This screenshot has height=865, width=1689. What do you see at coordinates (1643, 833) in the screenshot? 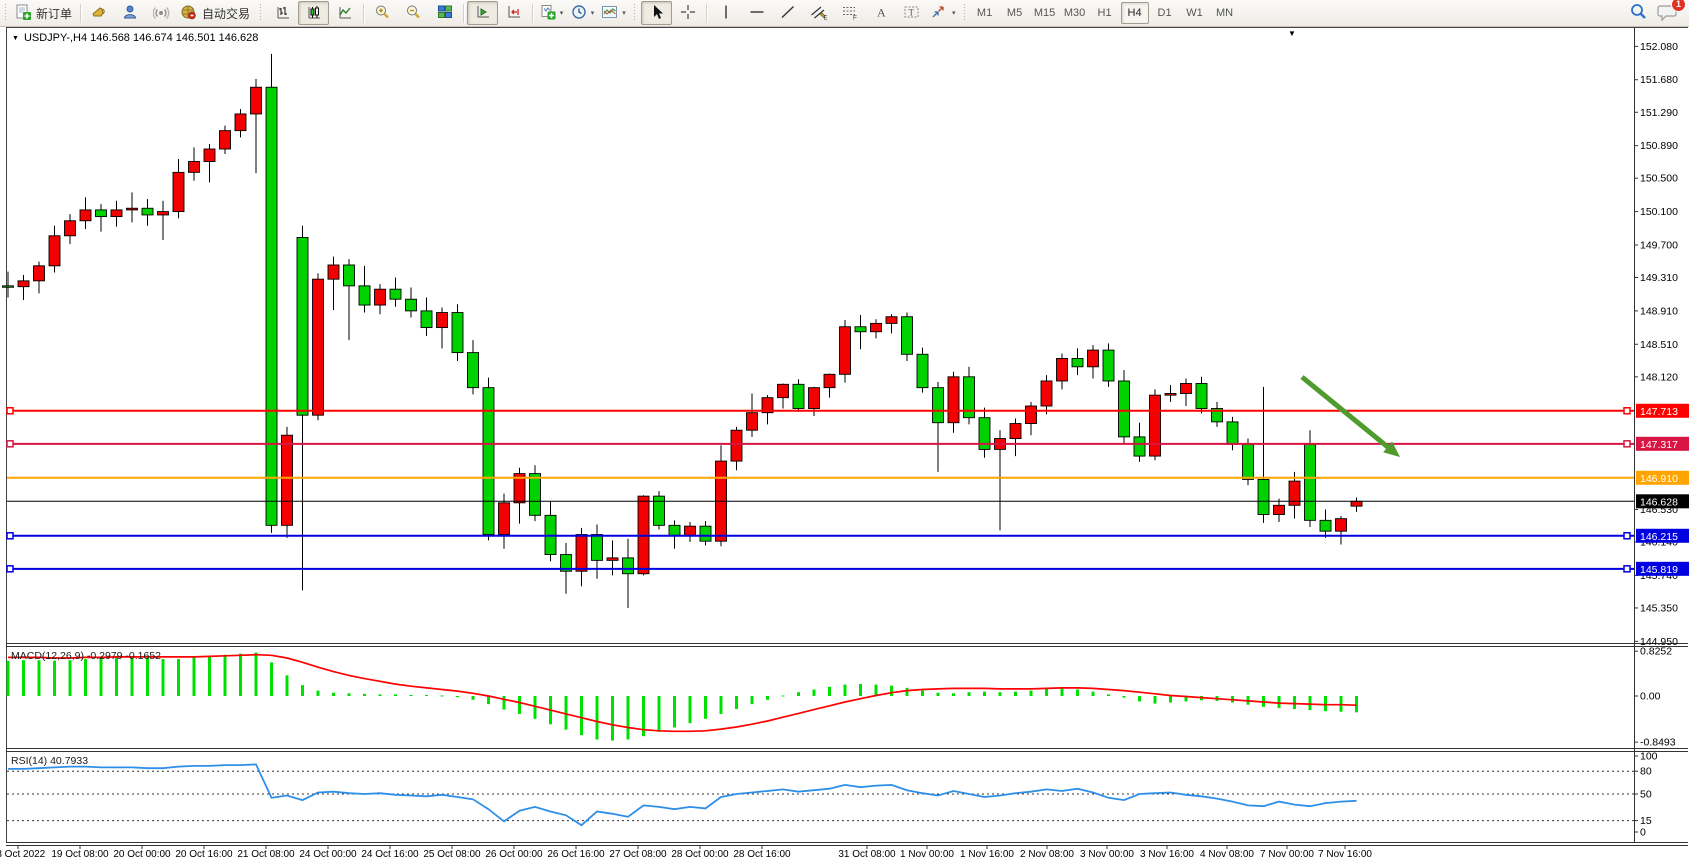
I see `svg-text: 0` at bounding box center [1643, 833].